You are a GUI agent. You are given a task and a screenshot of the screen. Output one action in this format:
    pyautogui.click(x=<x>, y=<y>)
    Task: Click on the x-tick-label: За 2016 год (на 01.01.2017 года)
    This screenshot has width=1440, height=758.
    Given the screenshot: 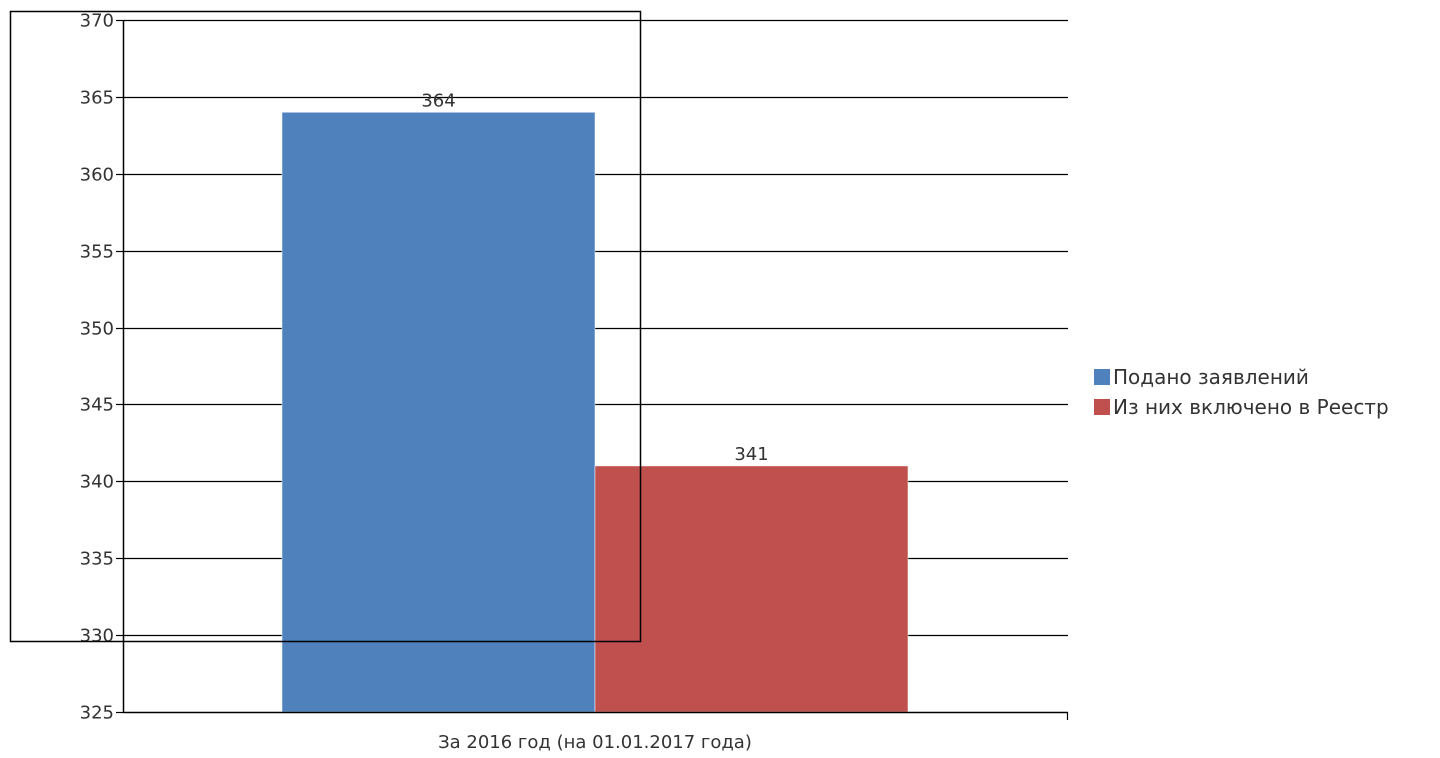 What is the action you would take?
    pyautogui.click(x=595, y=742)
    